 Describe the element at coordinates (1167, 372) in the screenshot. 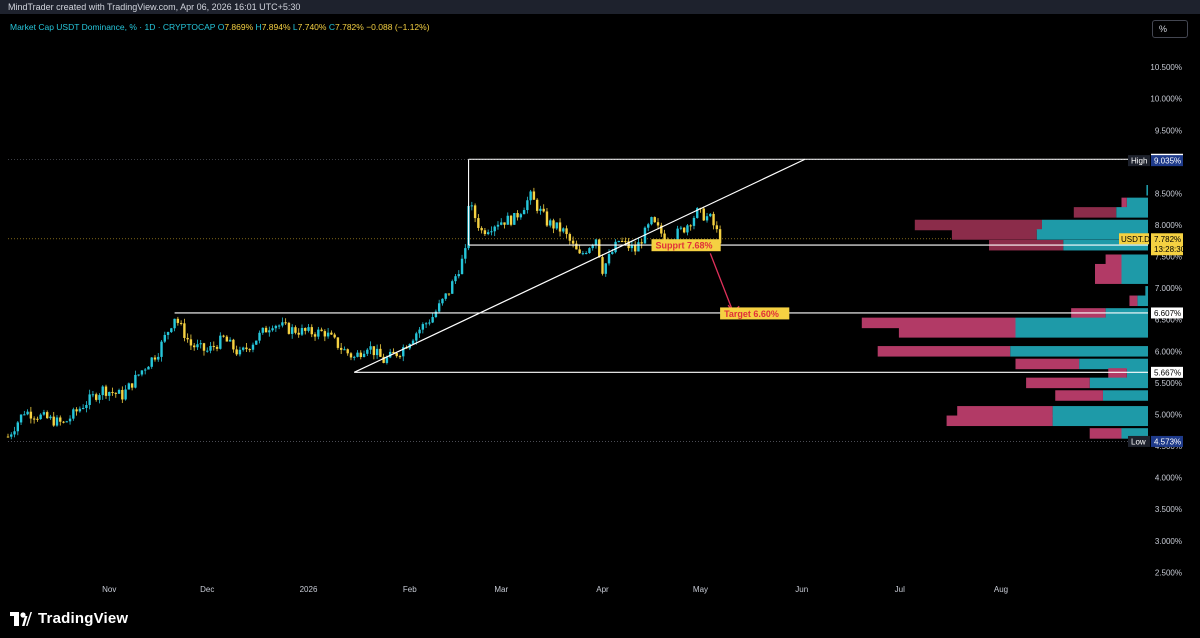

I see `level-axis-label-text: 5.667%` at that location.